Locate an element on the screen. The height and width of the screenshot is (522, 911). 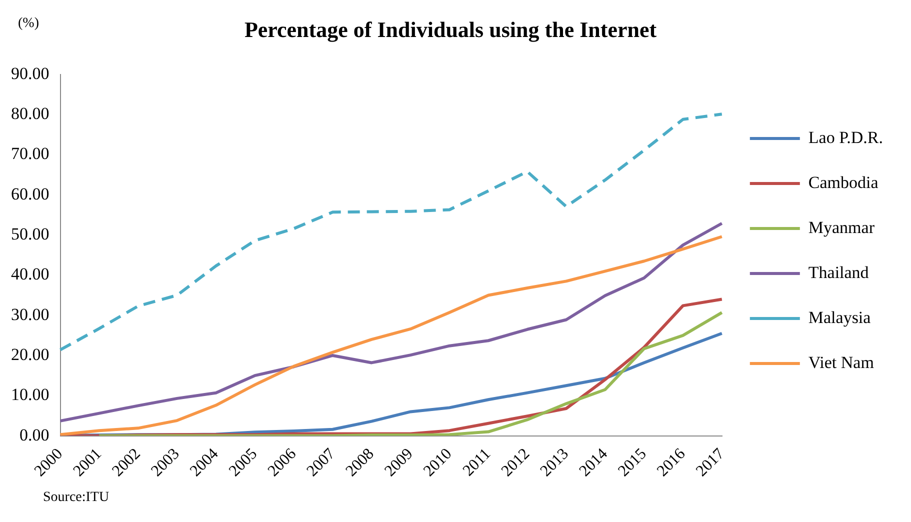
y-tick-label: 10.00 is located at coordinates (30, 394).